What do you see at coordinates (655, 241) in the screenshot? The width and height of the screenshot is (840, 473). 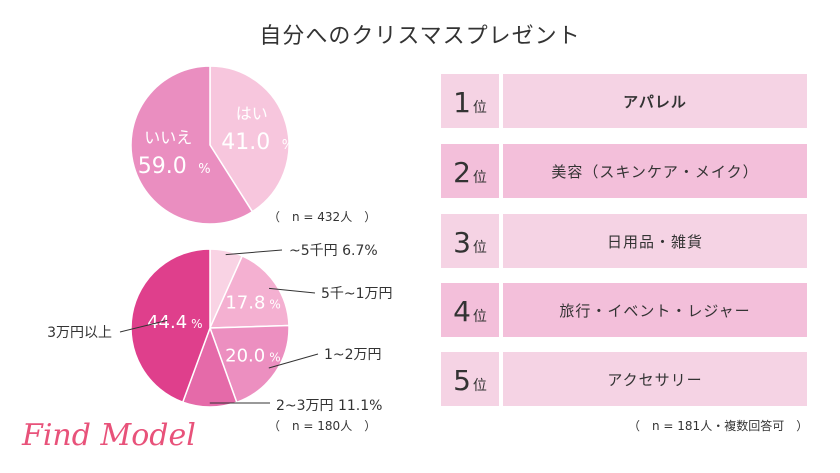 I see `rank-item-label: 日用品・雑貨` at bounding box center [655, 241].